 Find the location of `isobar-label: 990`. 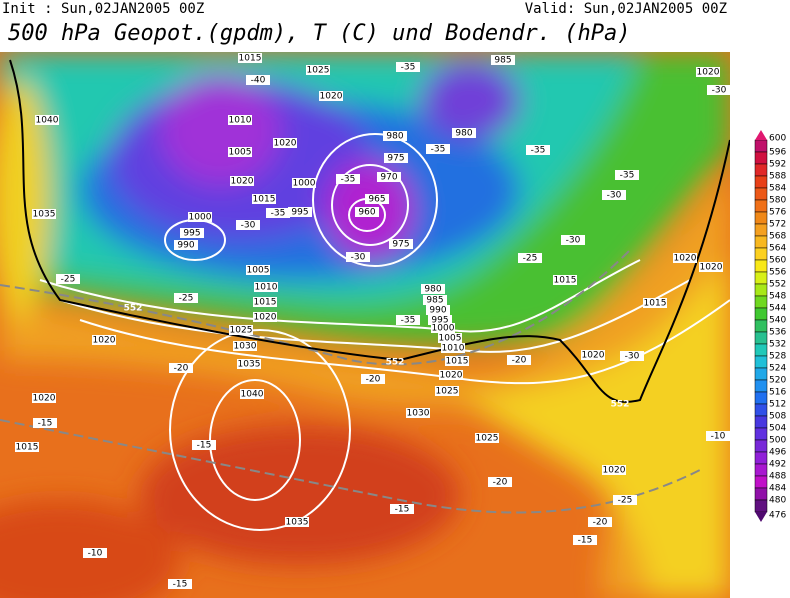

isobar-label: 990 is located at coordinates (437, 311).